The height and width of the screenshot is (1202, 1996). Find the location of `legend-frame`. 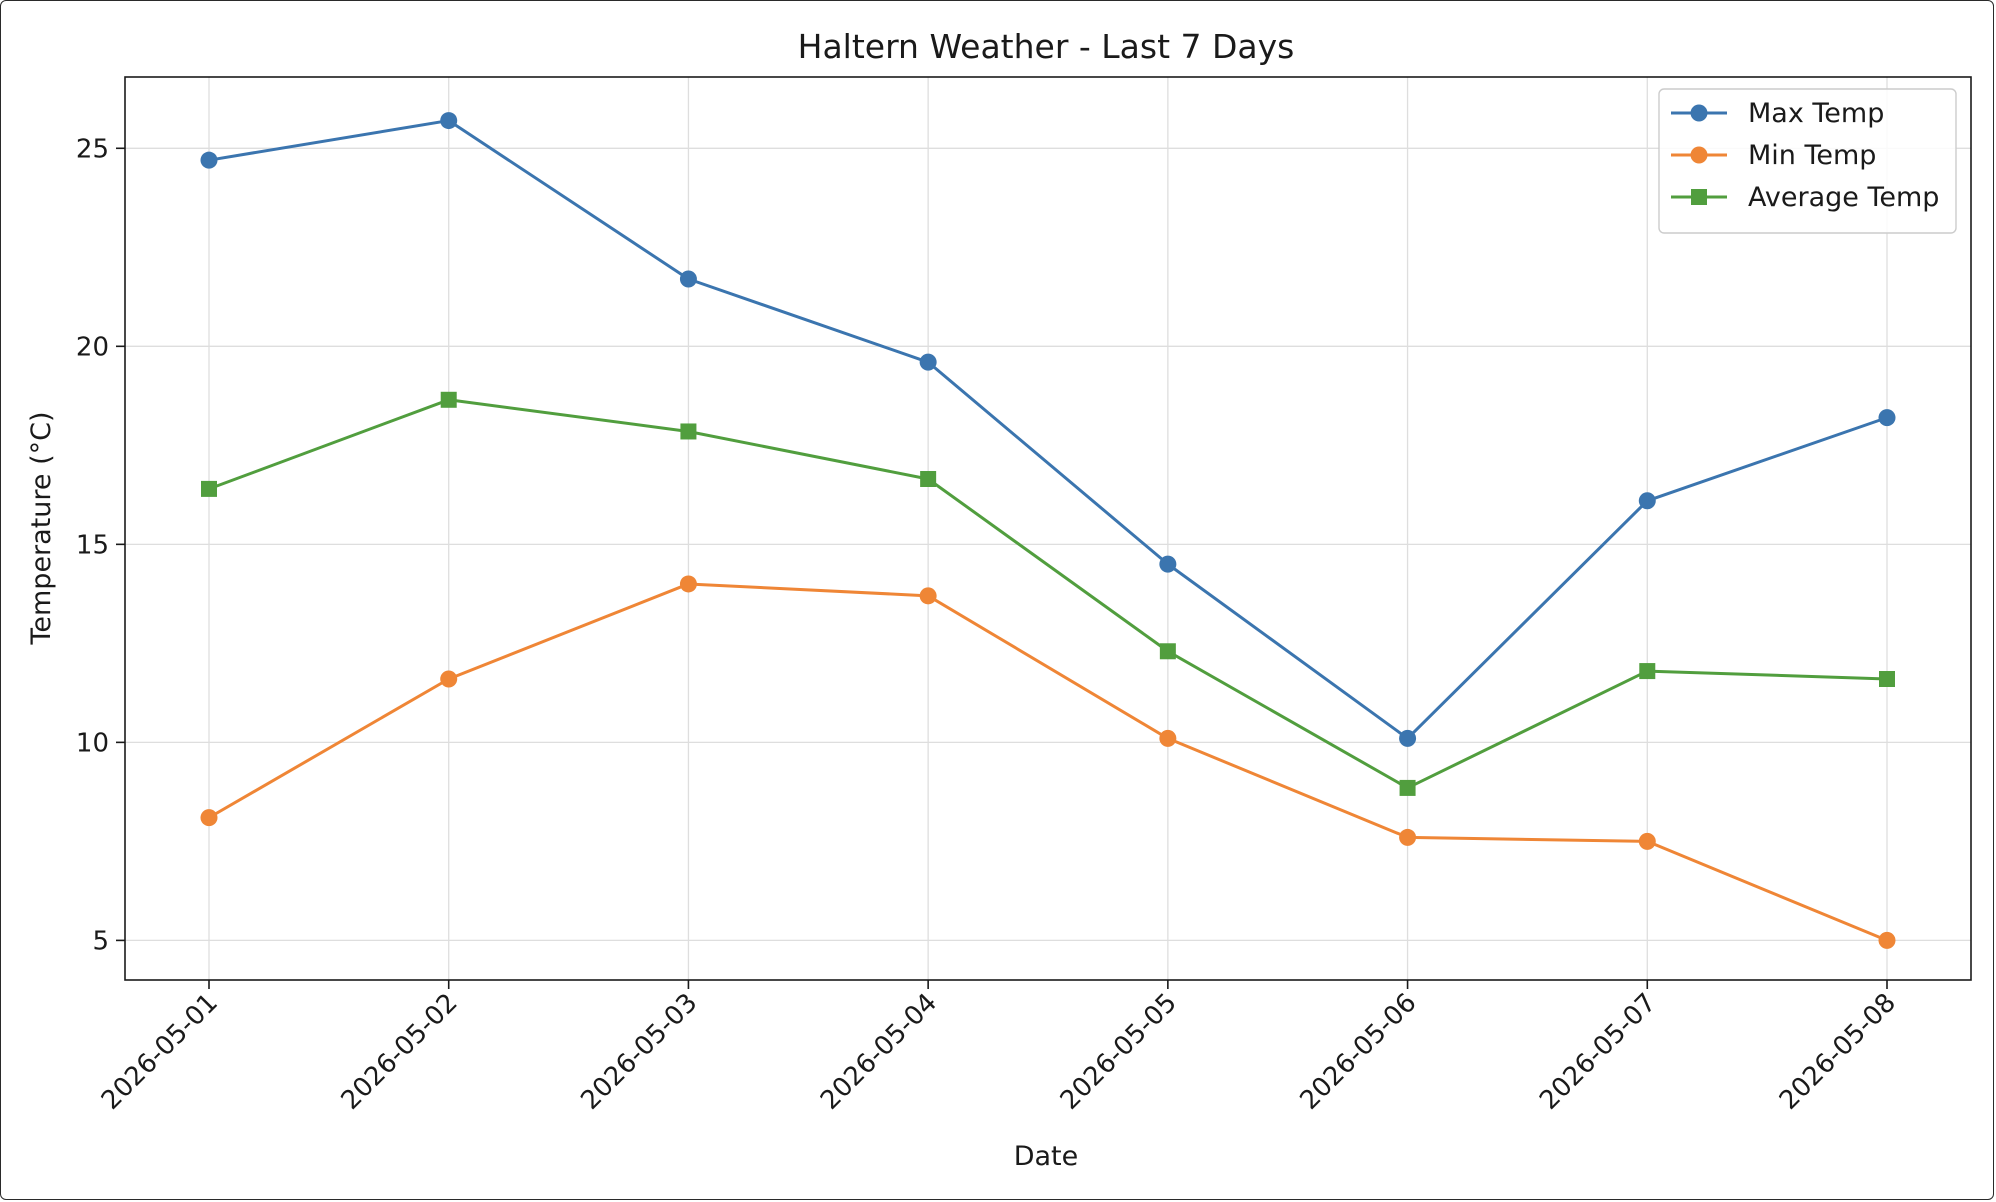

legend-frame is located at coordinates (1807, 161).